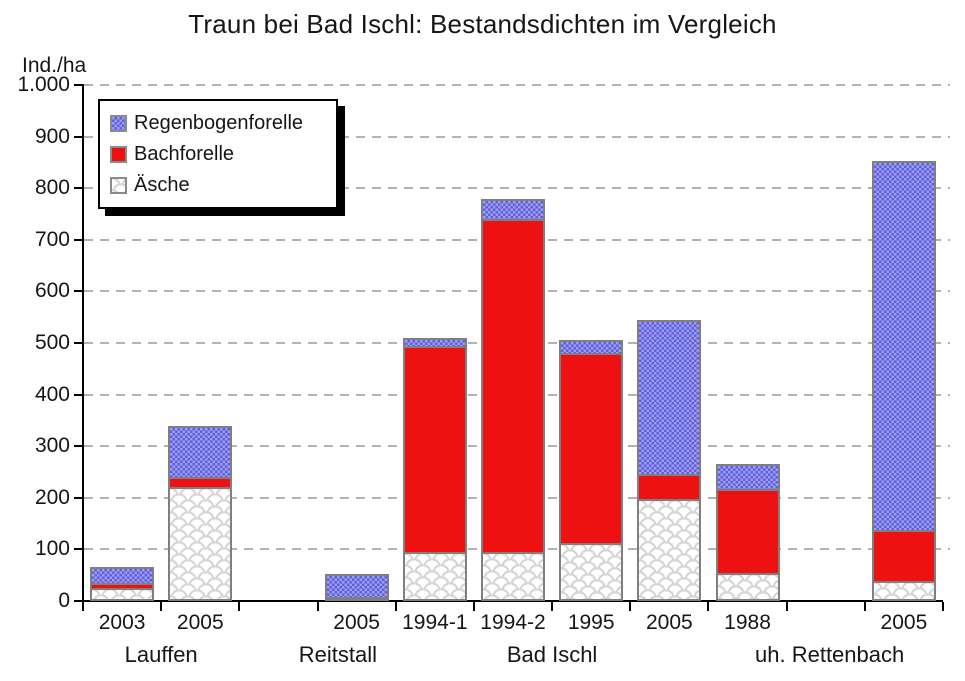 This screenshot has height=681, width=965. Describe the element at coordinates (747, 622) in the screenshot. I see `x-axis-category-label: 1988` at that location.